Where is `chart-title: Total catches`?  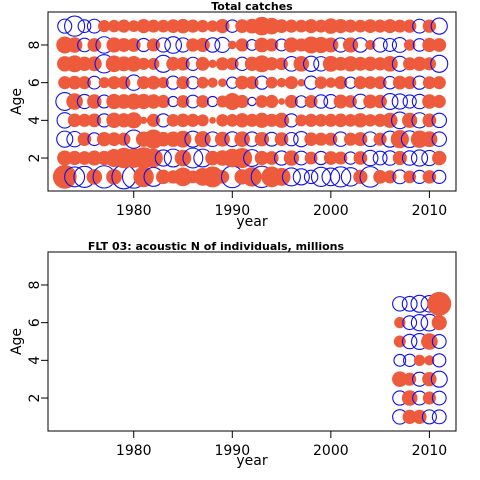
chart-title: Total catches is located at coordinates (252, 6).